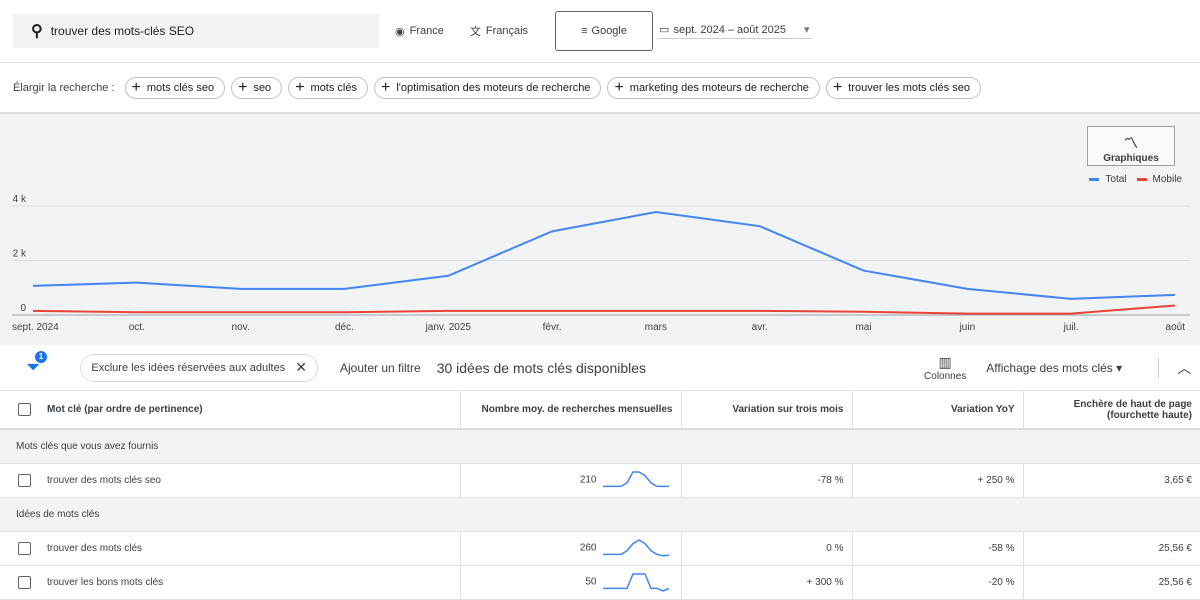  Describe the element at coordinates (571, 410) in the screenshot. I see `col-avg-searches: Nombre moy. de recherches mensuelles` at that location.